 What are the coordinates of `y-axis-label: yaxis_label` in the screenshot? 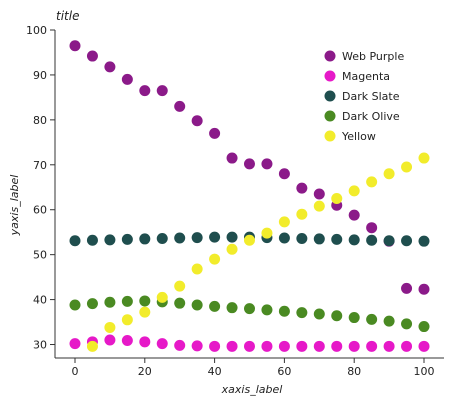 It's located at (14, 206).